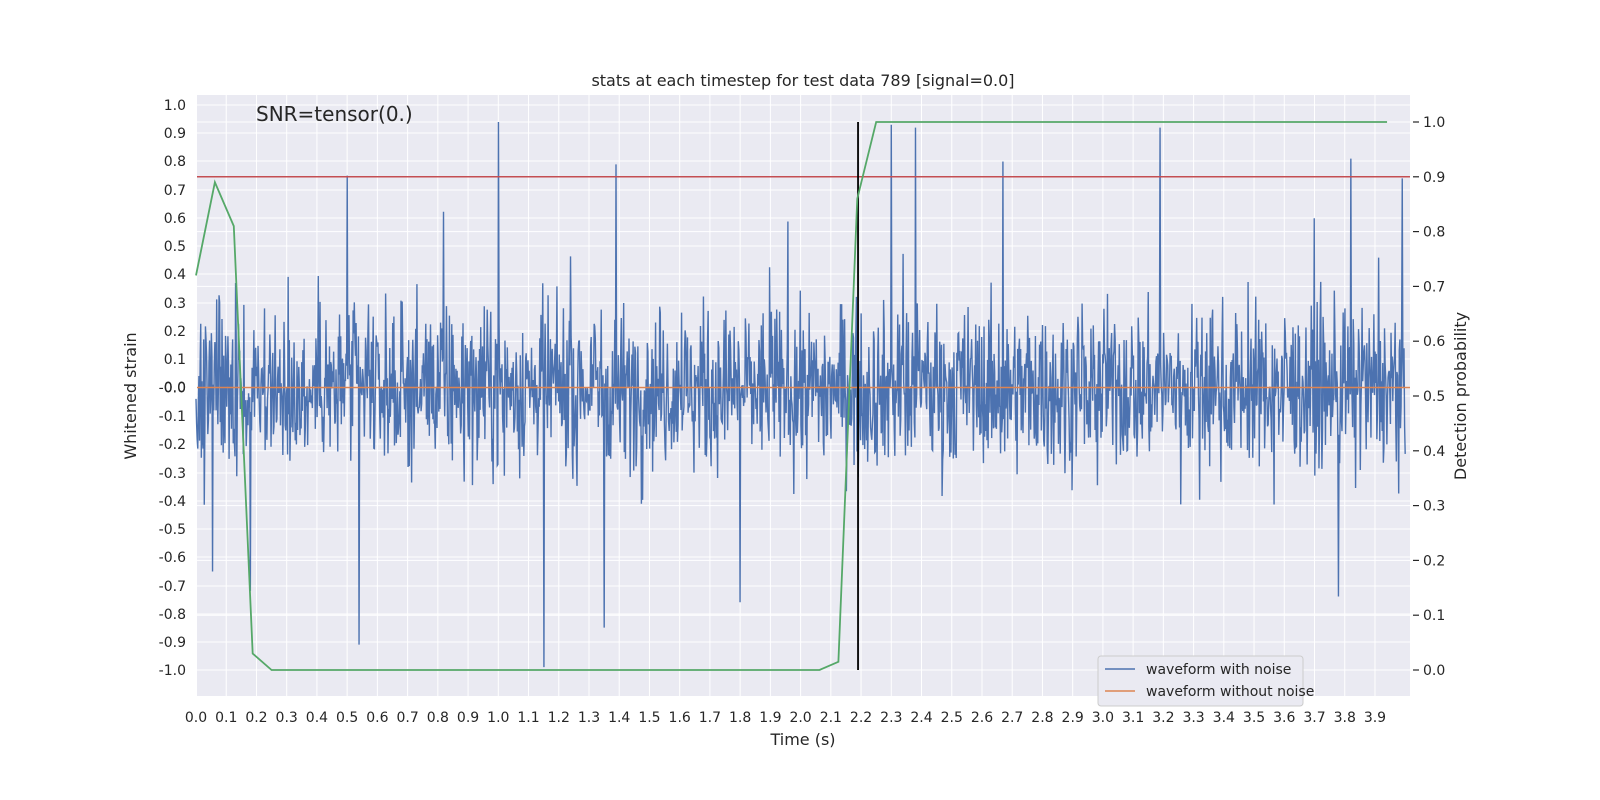 This screenshot has height=800, width=1600. I want to click on y2-tick-label: 0.1, so click(1434, 616).